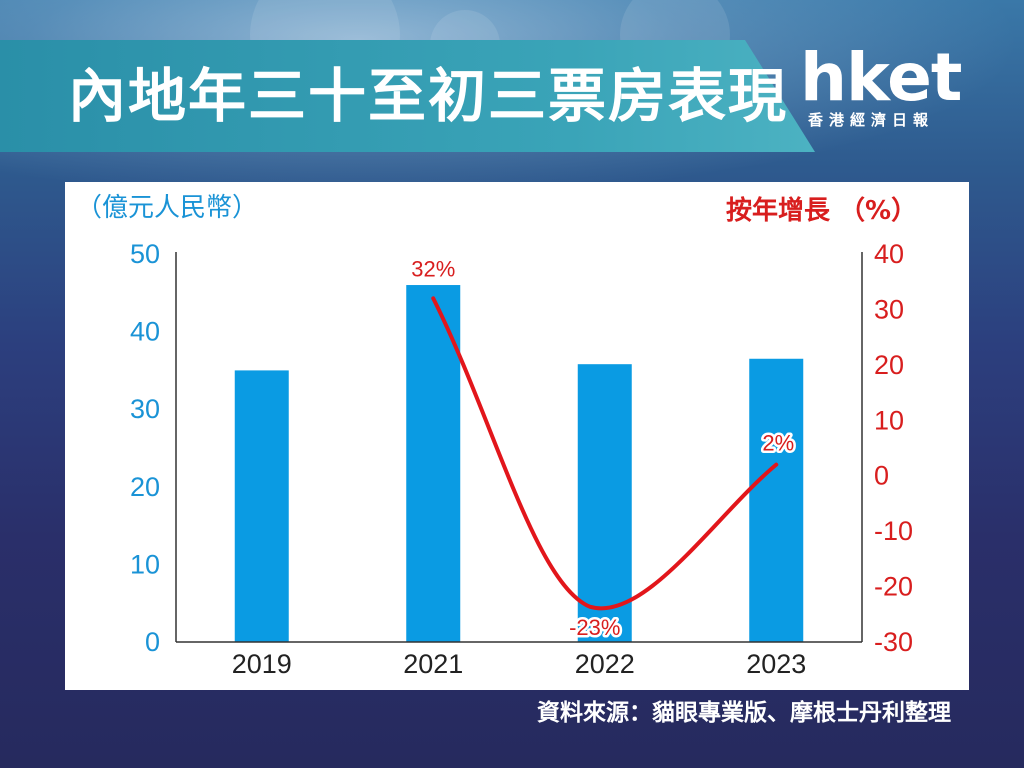 This screenshot has width=1024, height=768. I want to click on x-tick-label: 2021, so click(433, 664).